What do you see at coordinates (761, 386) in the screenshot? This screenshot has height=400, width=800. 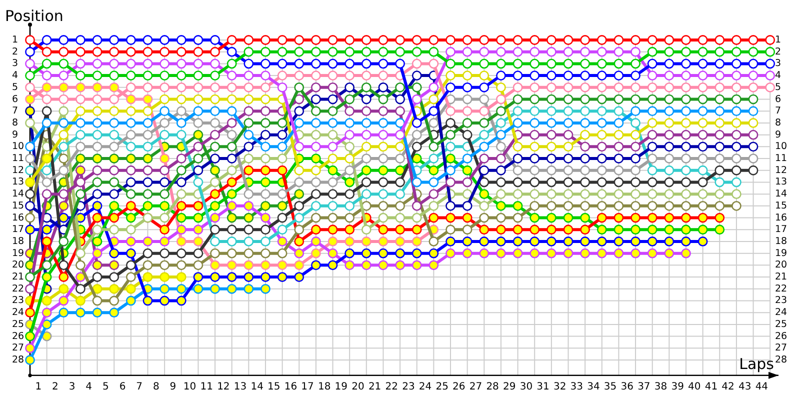 I see `x-tick-label: 44` at bounding box center [761, 386].